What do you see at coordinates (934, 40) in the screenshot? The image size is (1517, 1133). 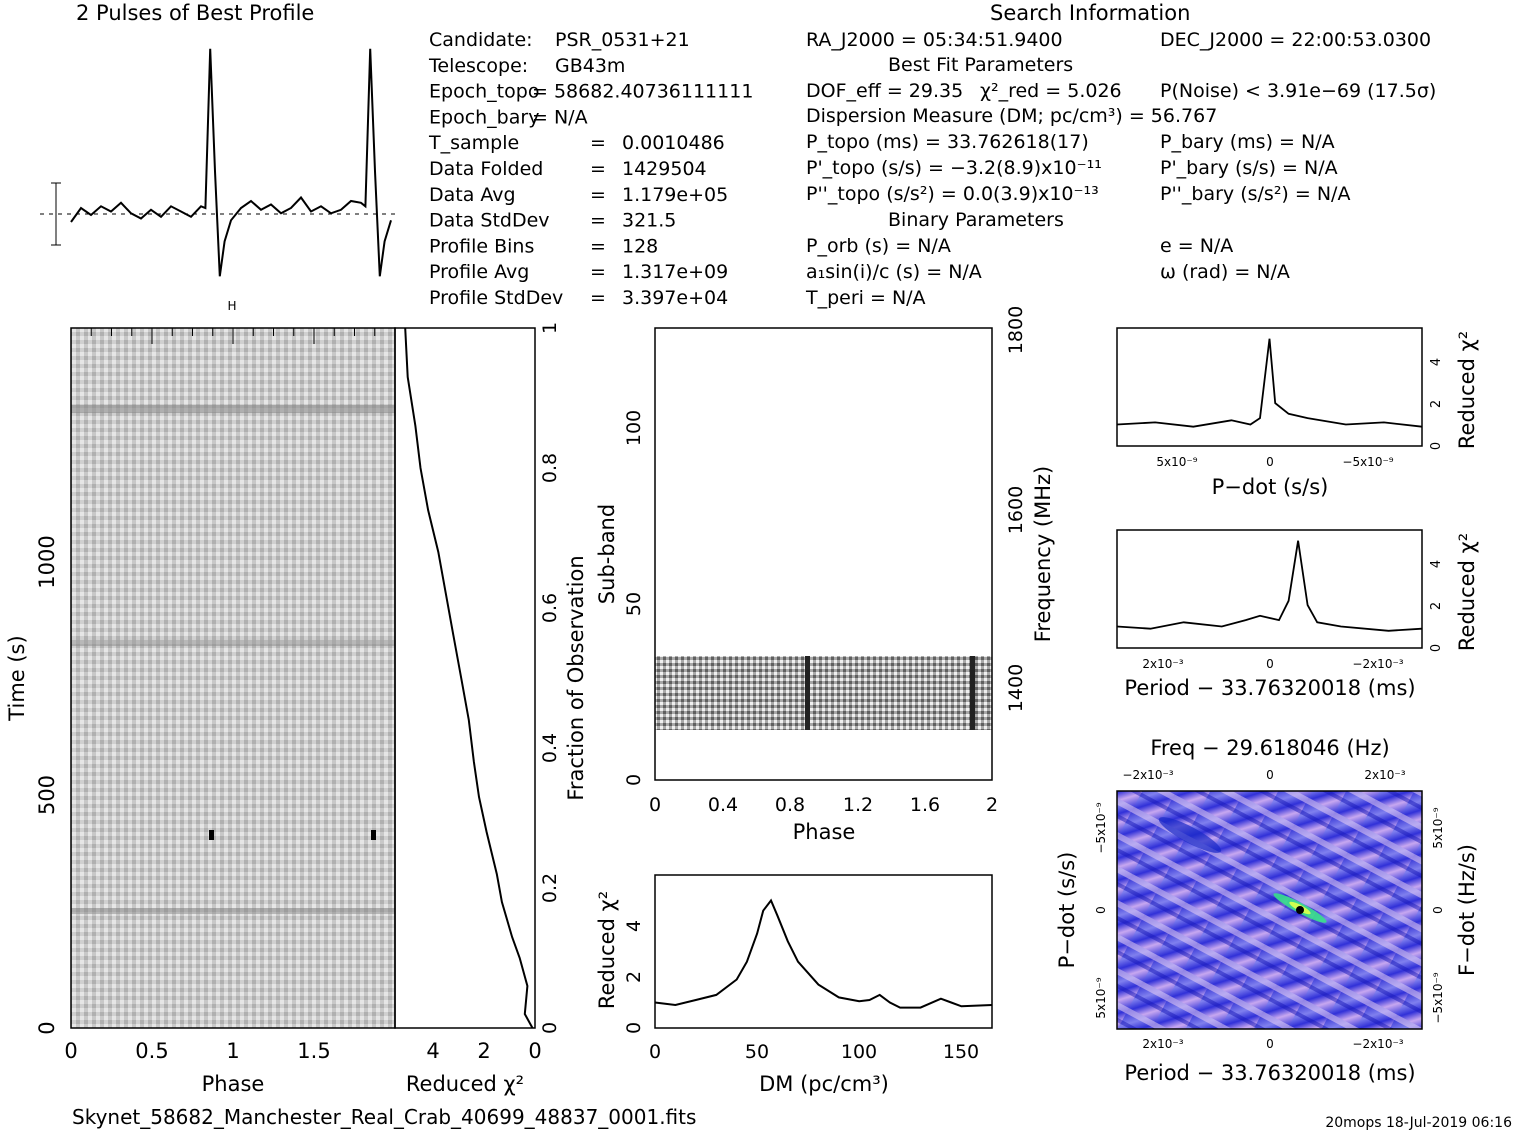 I see `ra-value: RA_J2000 = 05:34:51.9400` at bounding box center [934, 40].